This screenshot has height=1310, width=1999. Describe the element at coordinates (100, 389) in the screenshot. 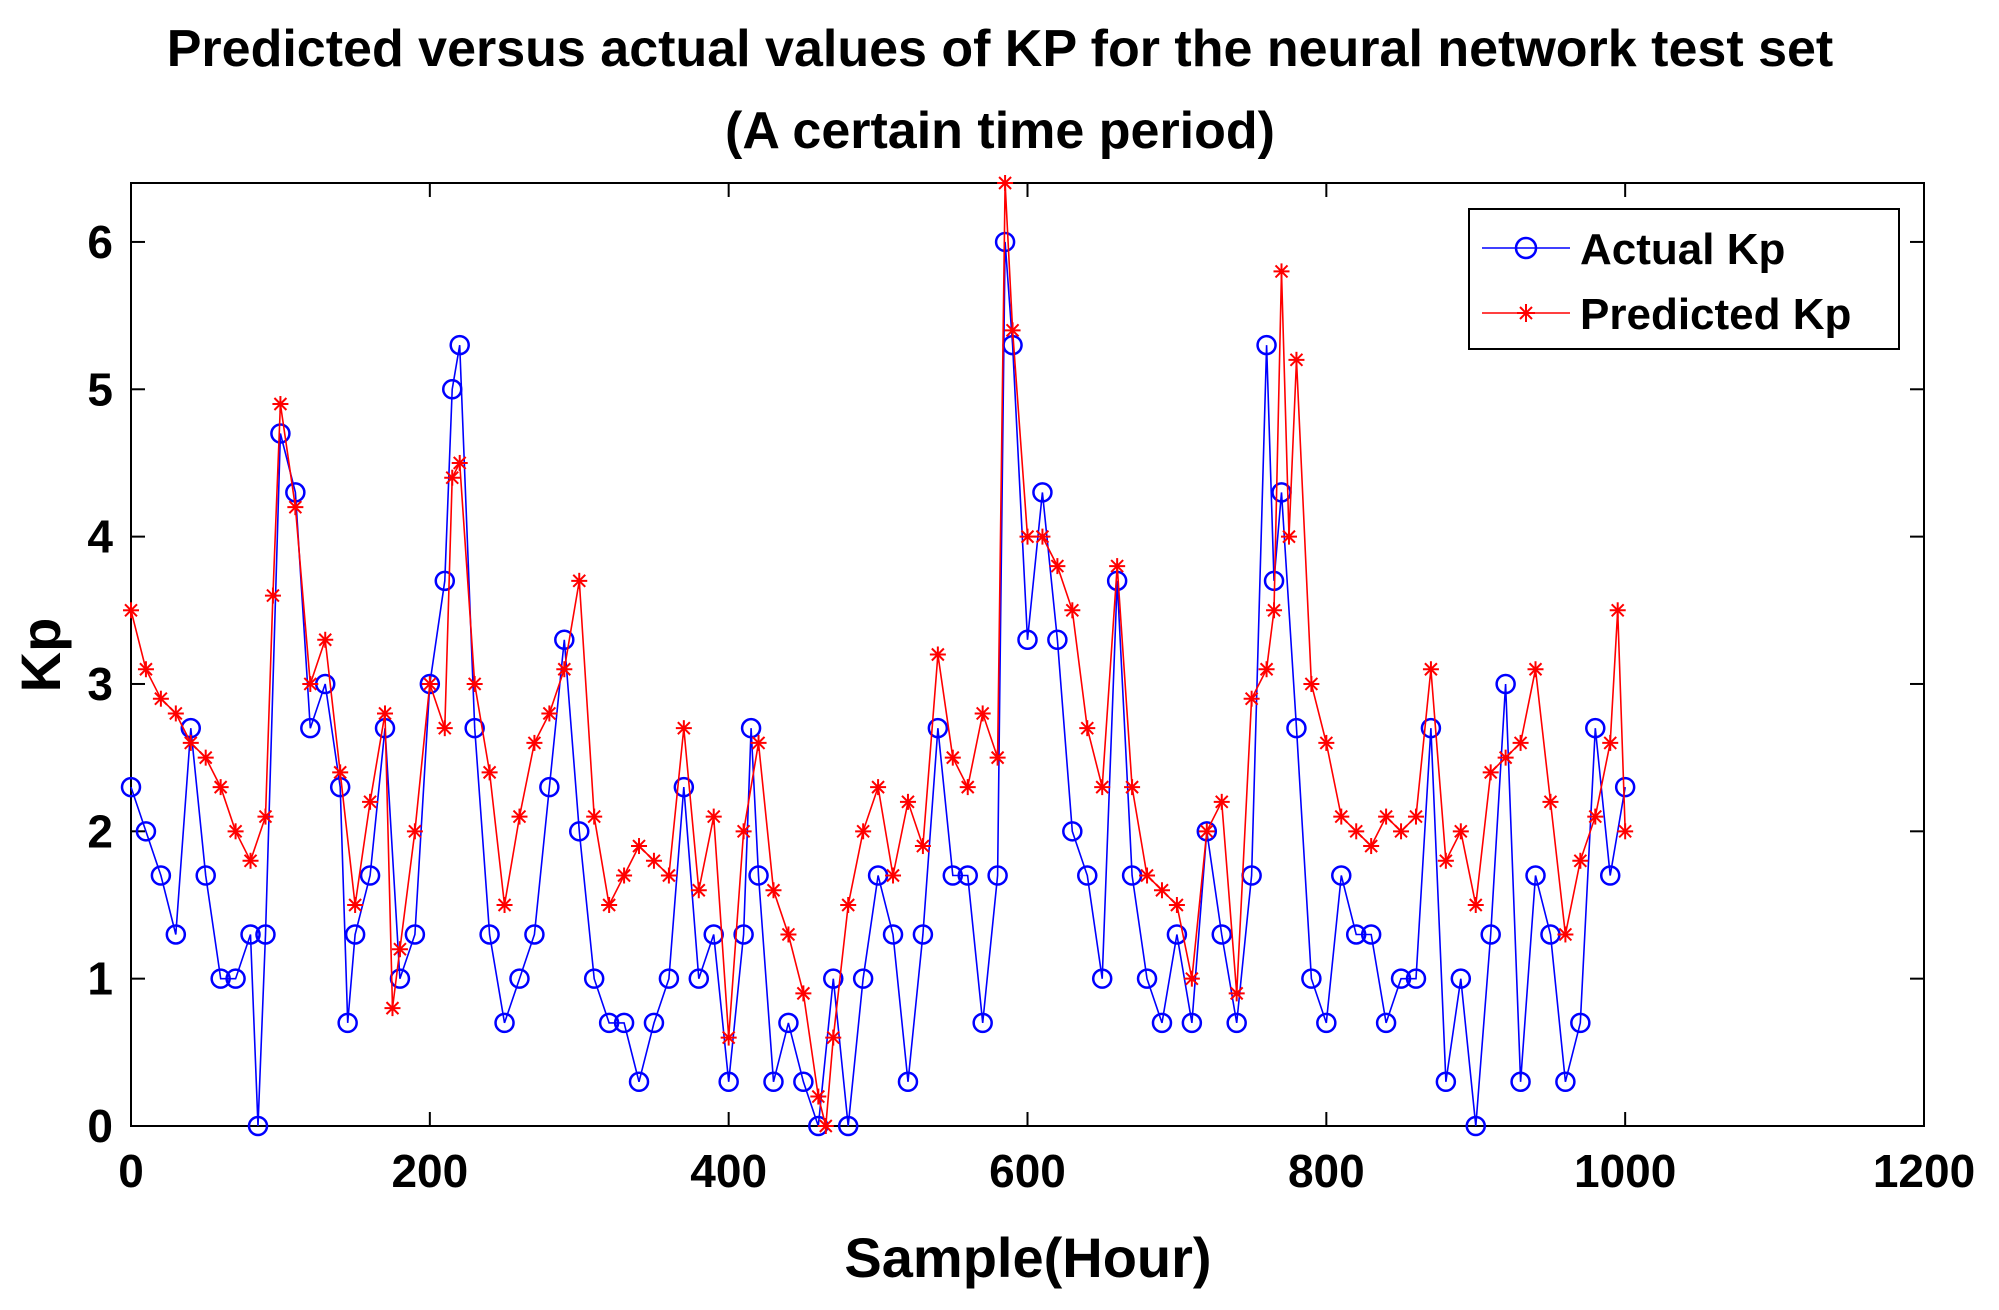

I see `y-tick-label: 5` at that location.